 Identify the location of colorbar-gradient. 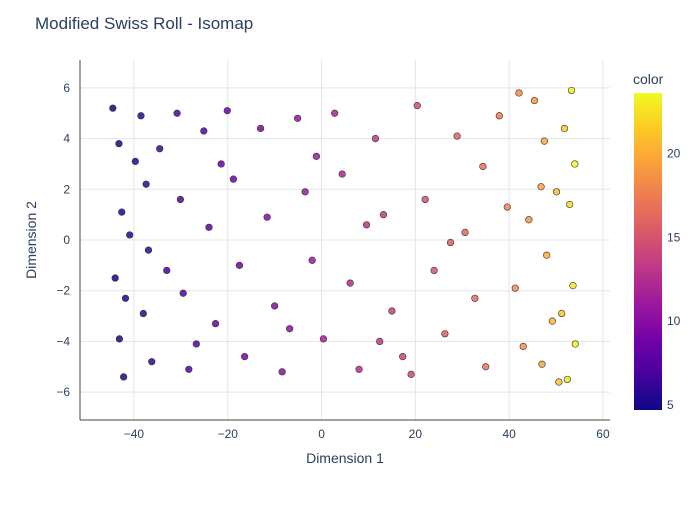
(648, 251).